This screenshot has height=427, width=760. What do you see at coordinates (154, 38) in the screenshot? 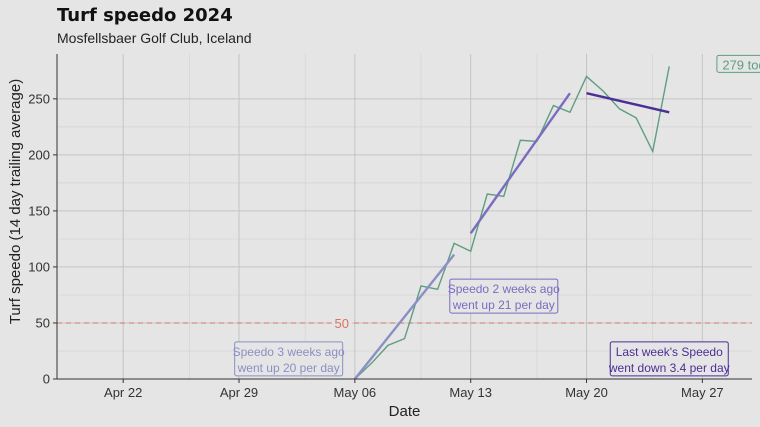
I see `chart-subtitle: Mosfellsbaer Golf Club, Iceland` at bounding box center [154, 38].